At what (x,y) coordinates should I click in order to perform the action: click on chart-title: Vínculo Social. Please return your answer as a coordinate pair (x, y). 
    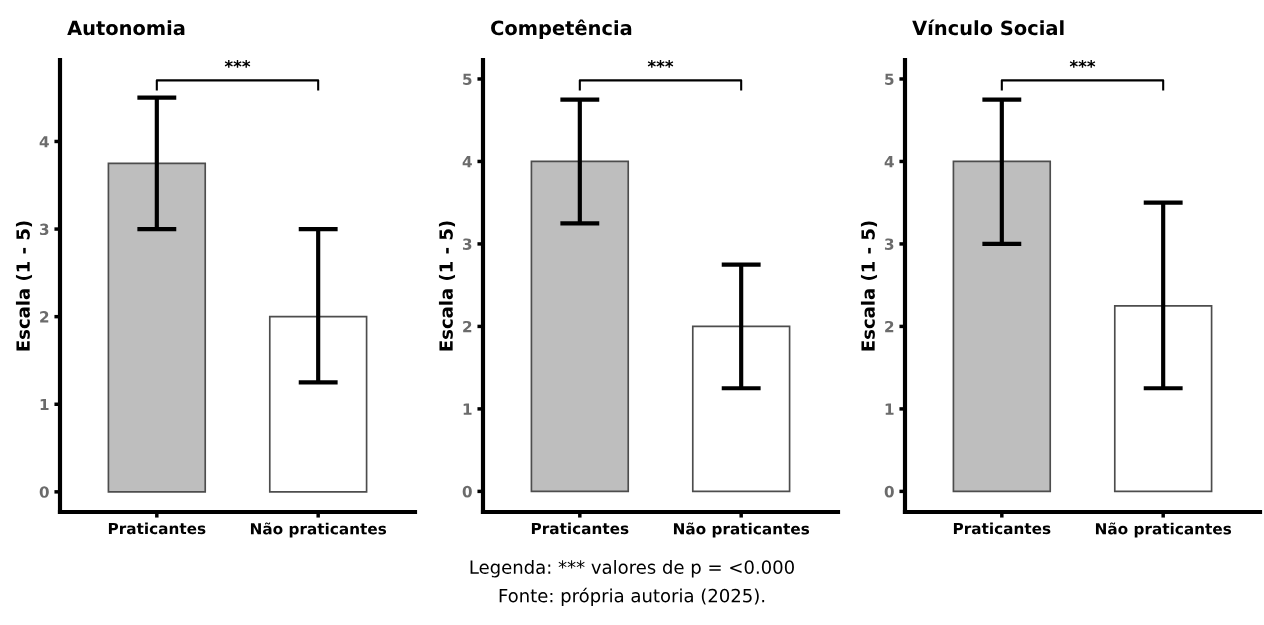
    Looking at the image, I should click on (988, 27).